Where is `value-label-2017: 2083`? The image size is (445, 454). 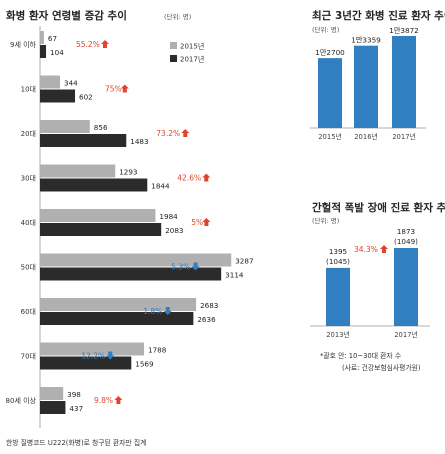 value-label-2017: 2083 is located at coordinates (174, 230).